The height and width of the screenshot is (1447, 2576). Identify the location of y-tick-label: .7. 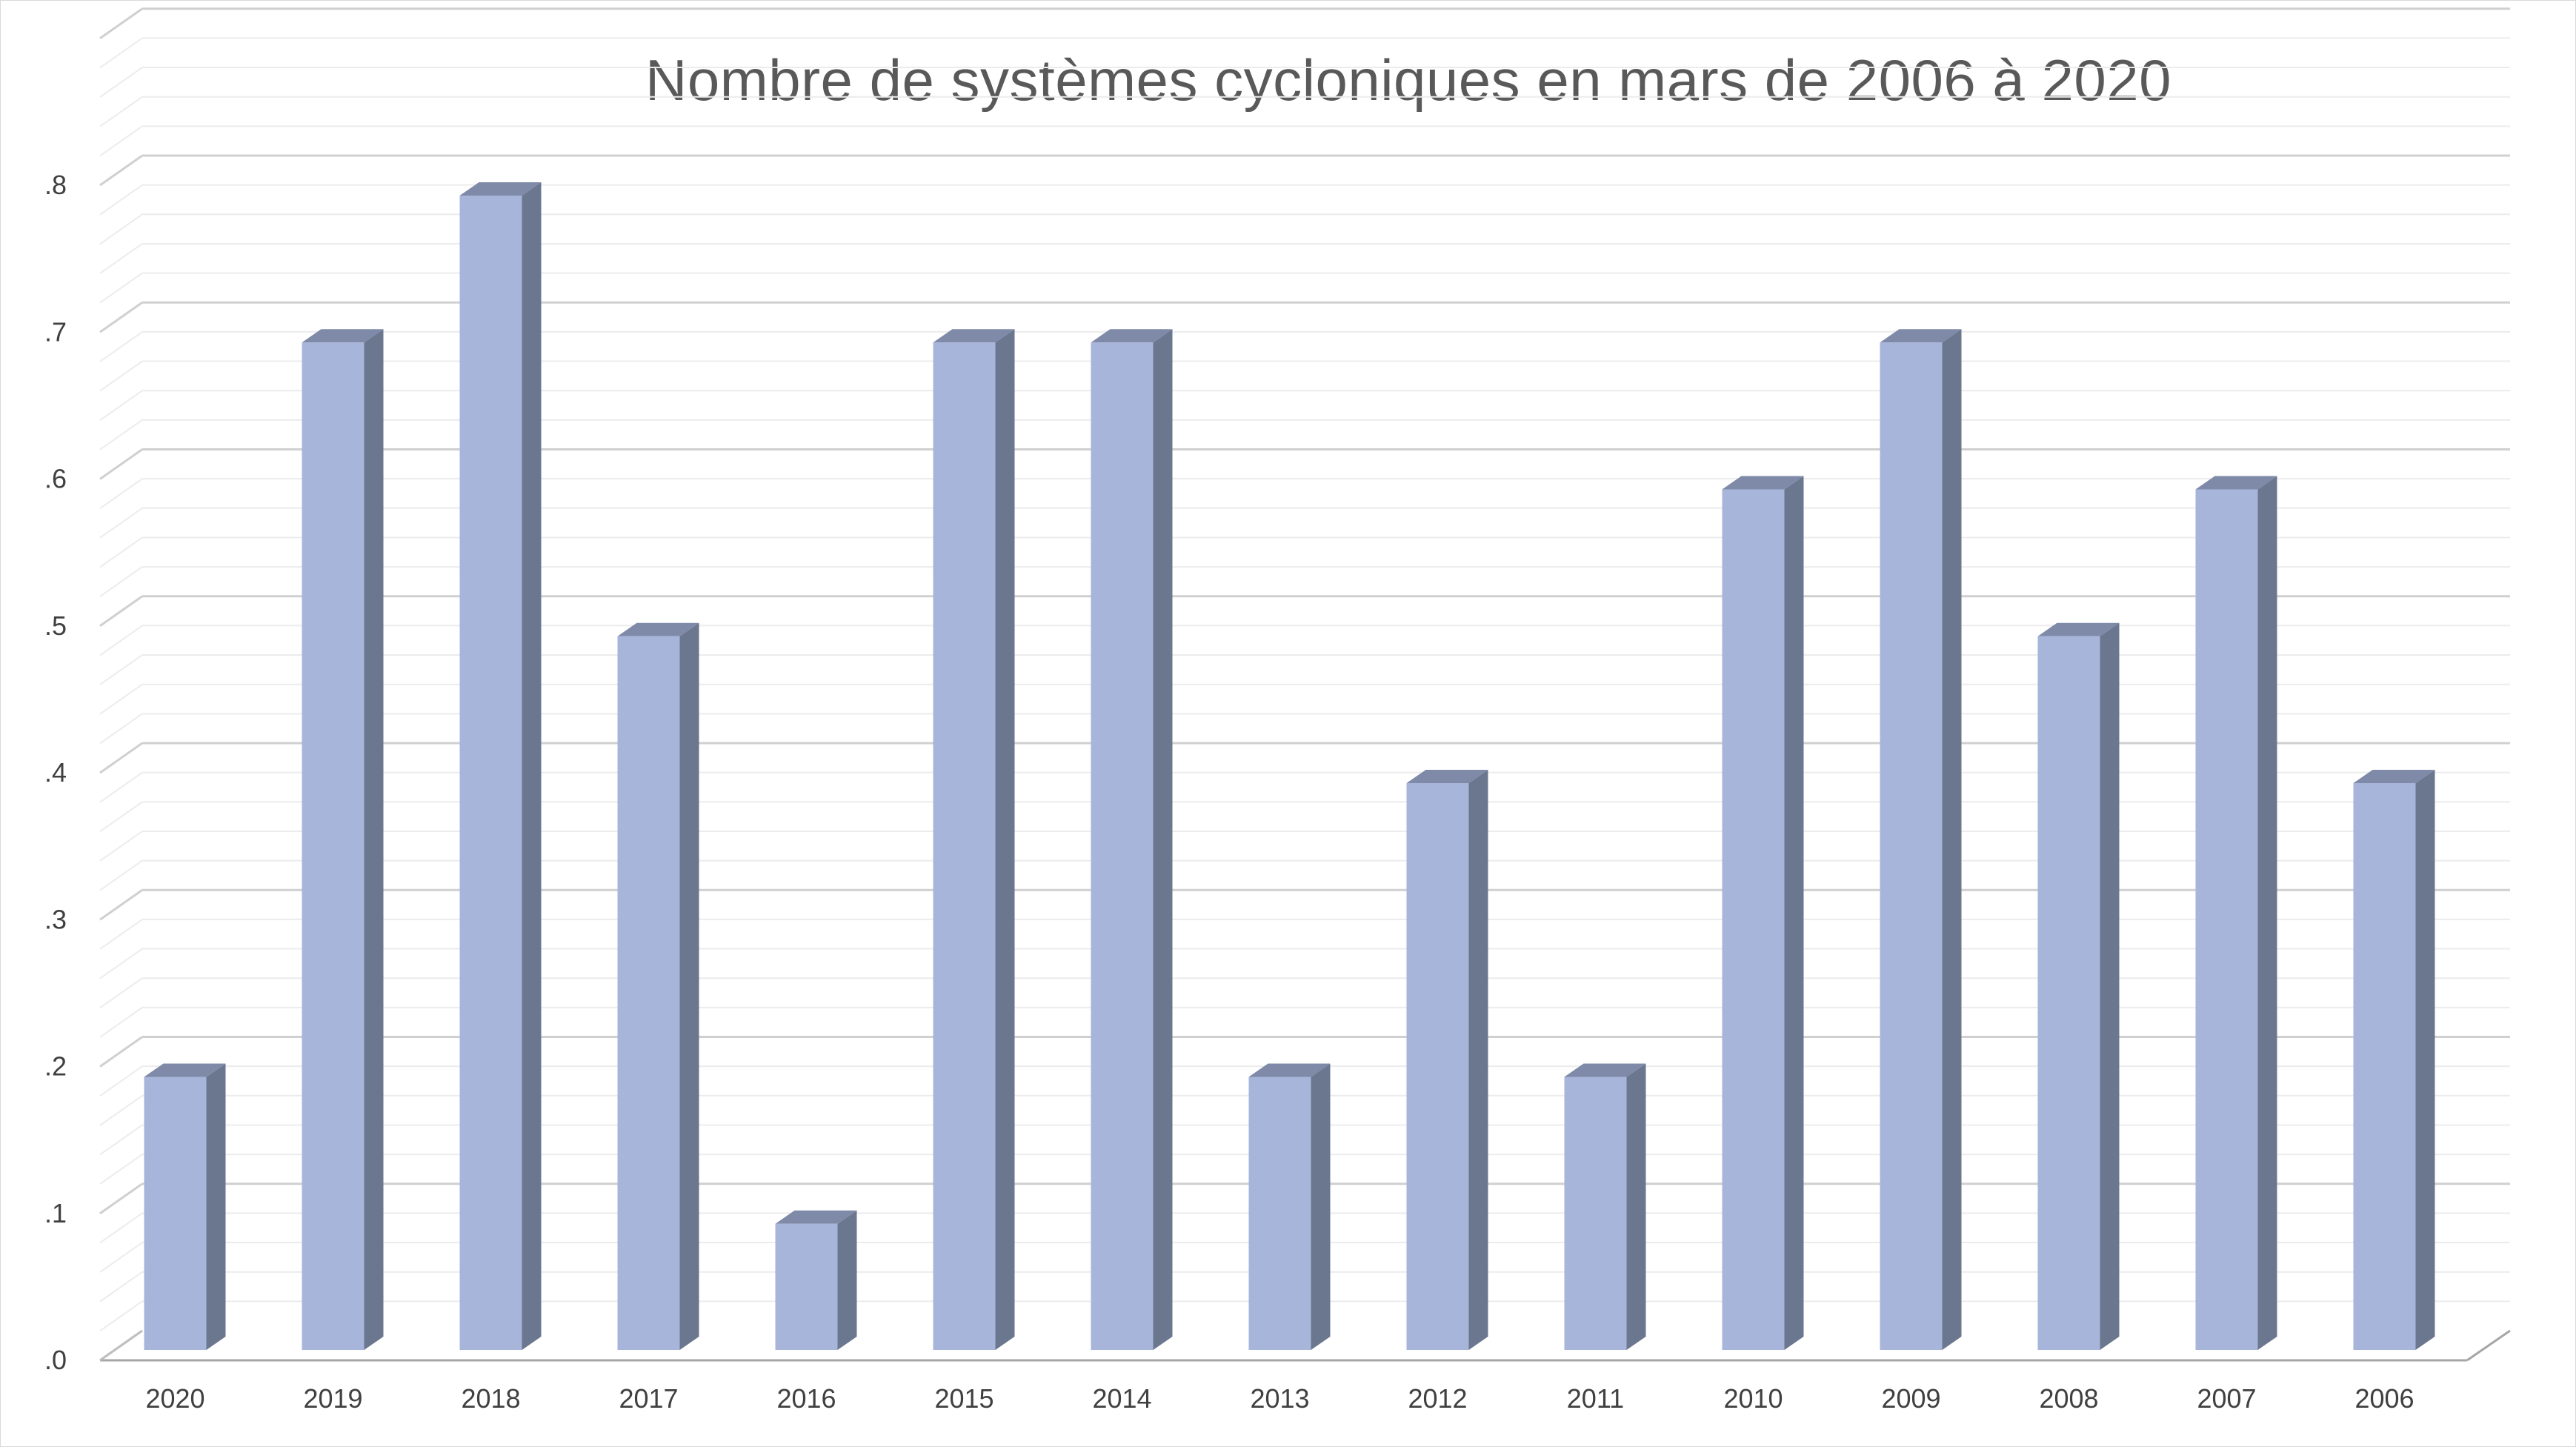
(55, 331).